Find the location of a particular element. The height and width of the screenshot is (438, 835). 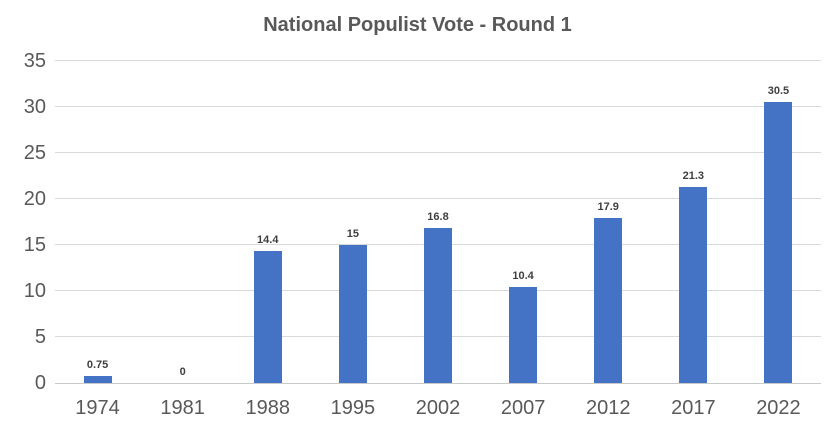

y-tick-label: 10 is located at coordinates (34, 291).